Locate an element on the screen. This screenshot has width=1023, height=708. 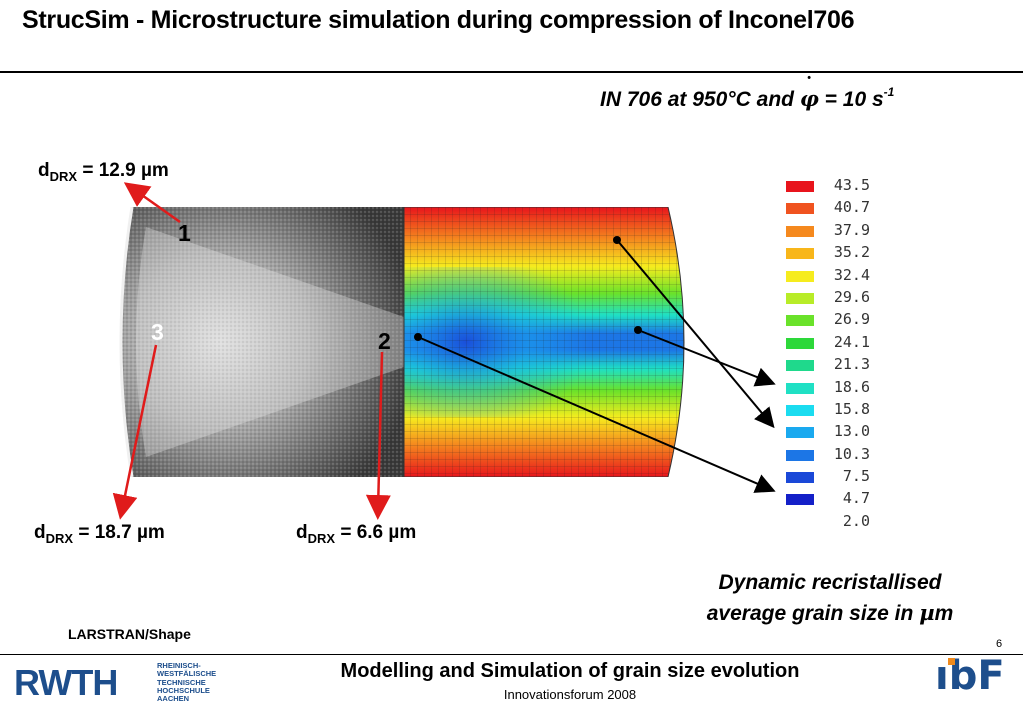
region-3-marker: 3 is located at coordinates (157, 332).